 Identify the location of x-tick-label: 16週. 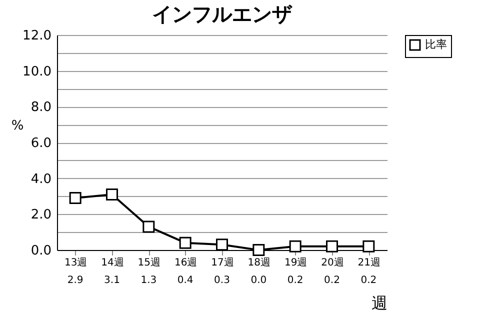
(186, 263).